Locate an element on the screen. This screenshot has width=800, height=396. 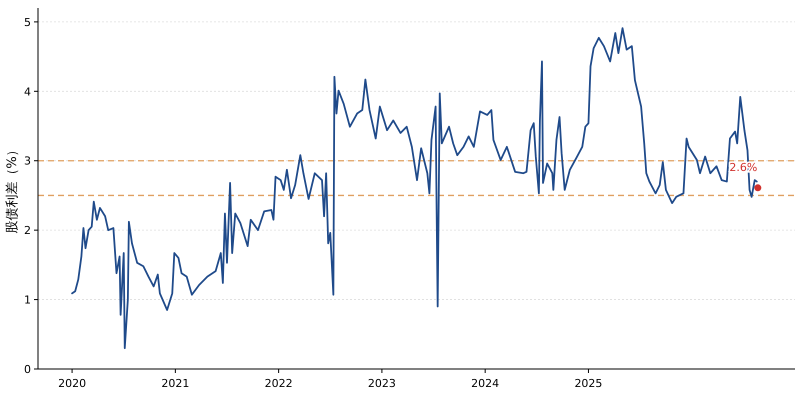
y-axis-title: 股债利差（%） is located at coordinates (12, 188).